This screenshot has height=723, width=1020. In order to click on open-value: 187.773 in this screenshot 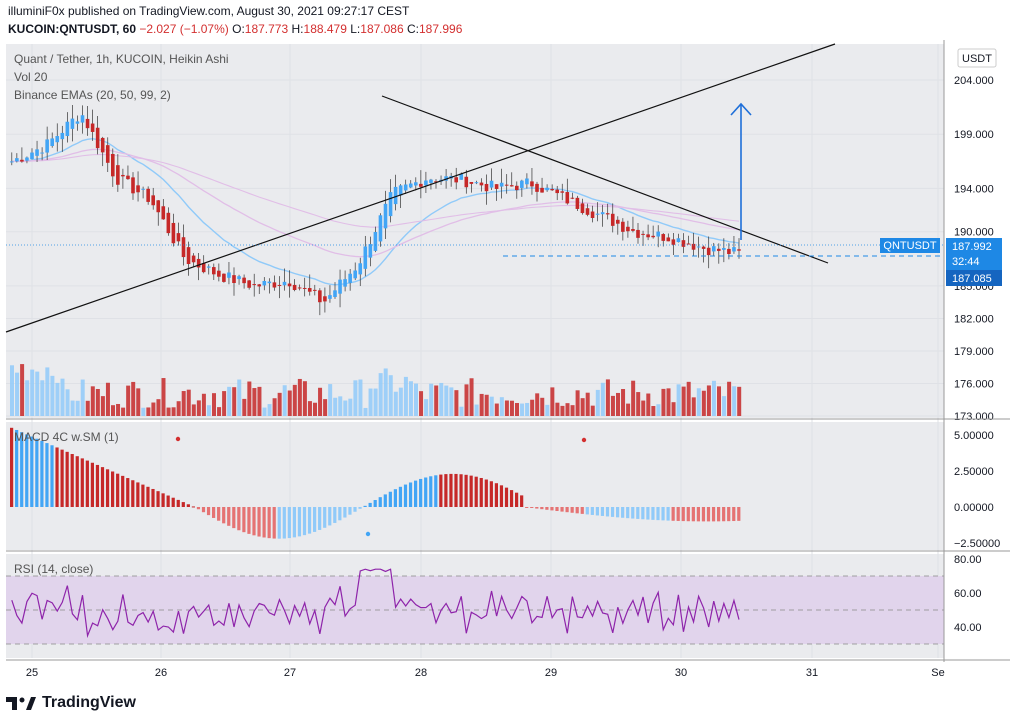, I will do `click(266, 29)`.